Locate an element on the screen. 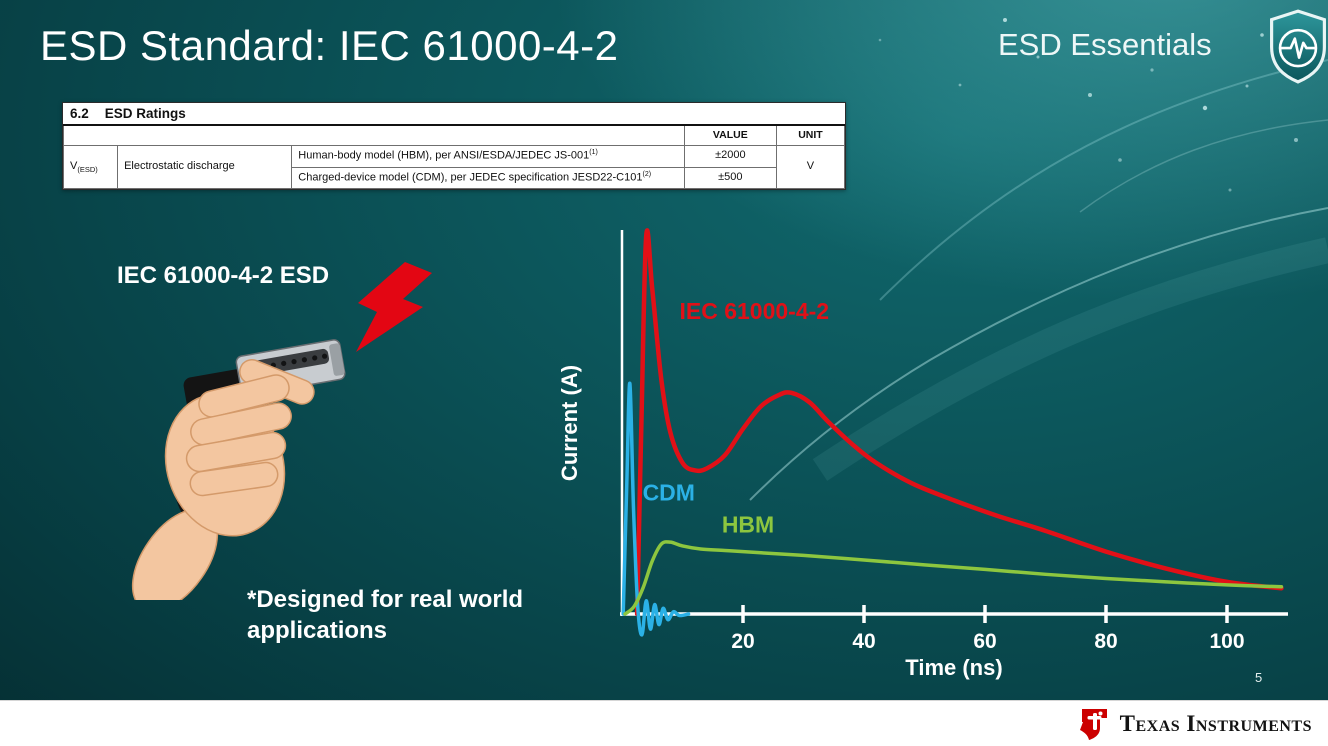 This screenshot has width=1328, height=746. hand-connector-illustration is located at coordinates (281, 431).